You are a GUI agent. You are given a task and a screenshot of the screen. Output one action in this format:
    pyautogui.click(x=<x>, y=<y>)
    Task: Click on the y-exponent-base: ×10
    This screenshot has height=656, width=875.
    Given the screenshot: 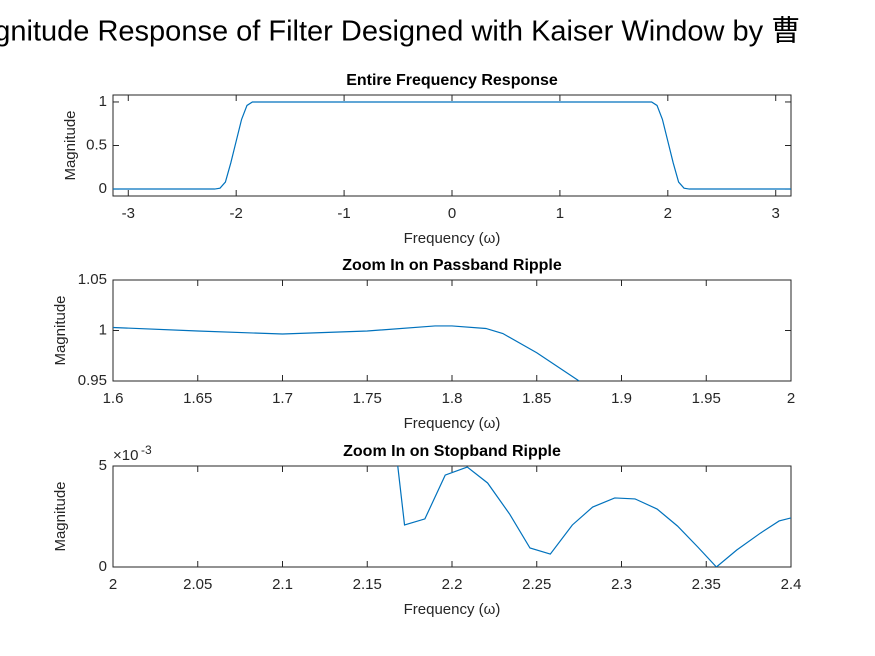 What is the action you would take?
    pyautogui.click(x=125, y=455)
    